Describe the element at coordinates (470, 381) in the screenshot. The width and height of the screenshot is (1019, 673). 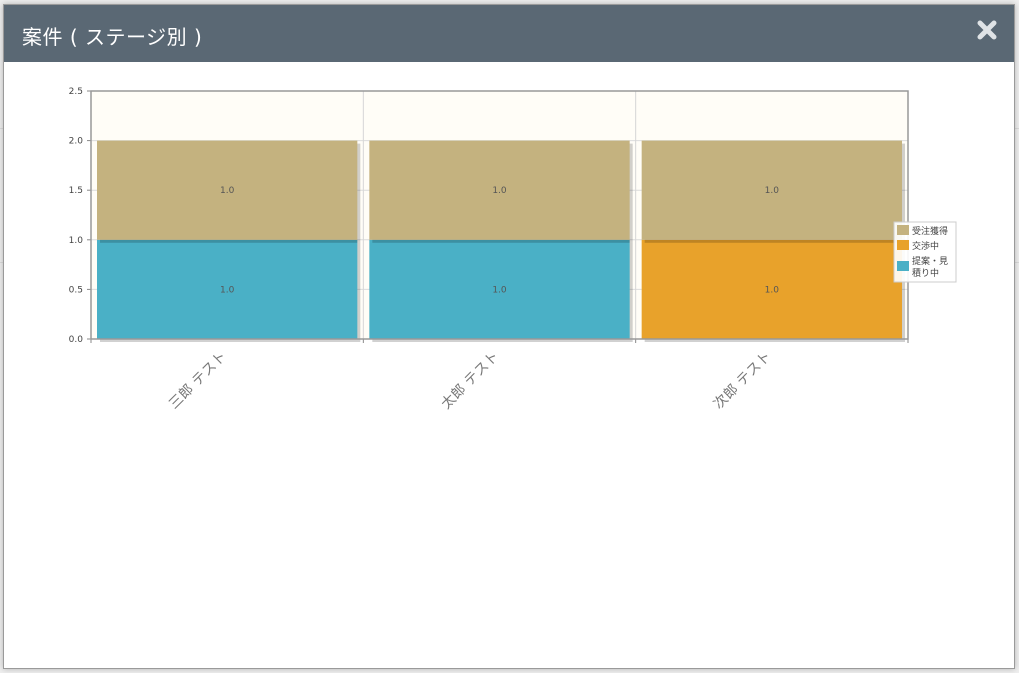
I see `x-category-label: 太郎 テスト` at that location.